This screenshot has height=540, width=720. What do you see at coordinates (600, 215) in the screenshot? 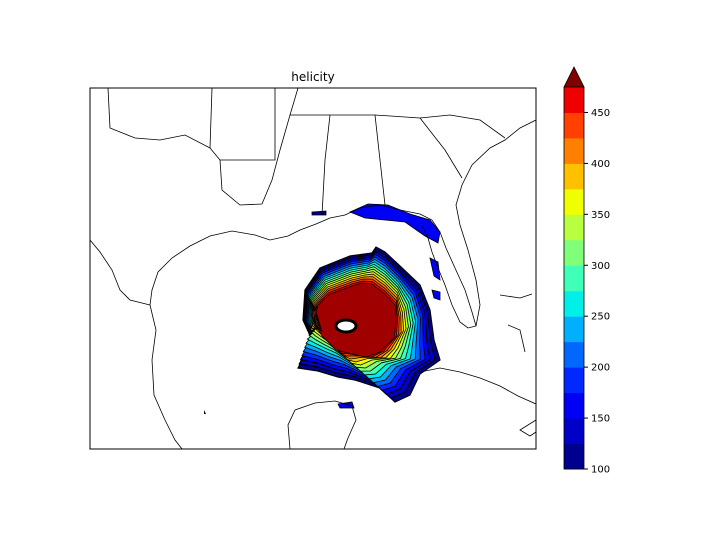
I see `colorbar-tick-label: 350` at bounding box center [600, 215].